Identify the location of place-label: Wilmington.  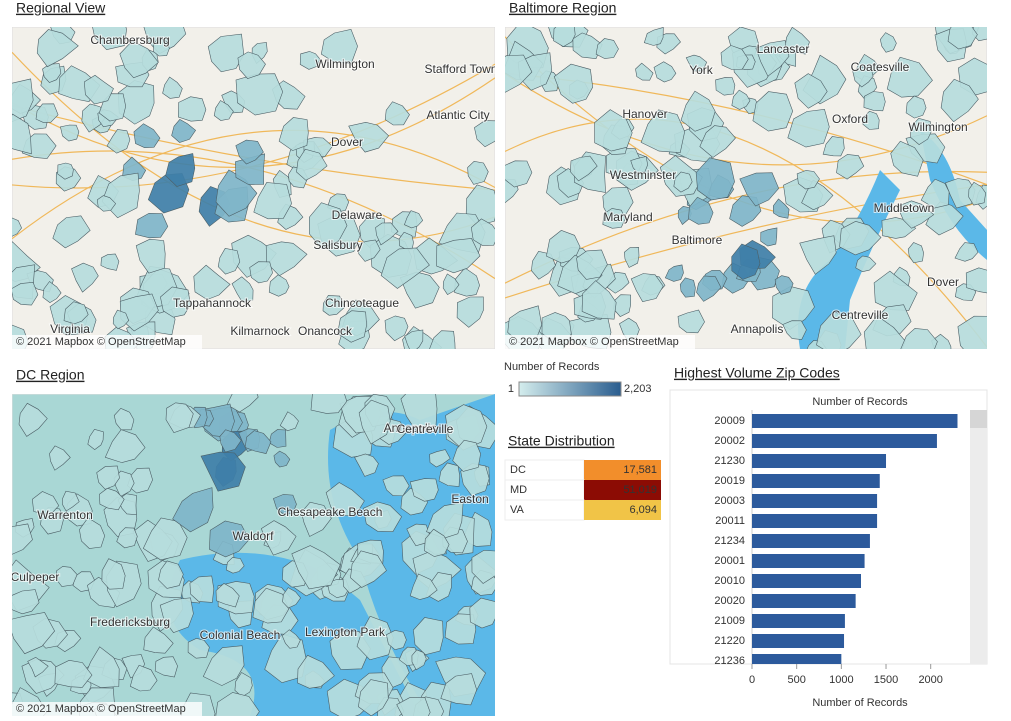
(937, 127).